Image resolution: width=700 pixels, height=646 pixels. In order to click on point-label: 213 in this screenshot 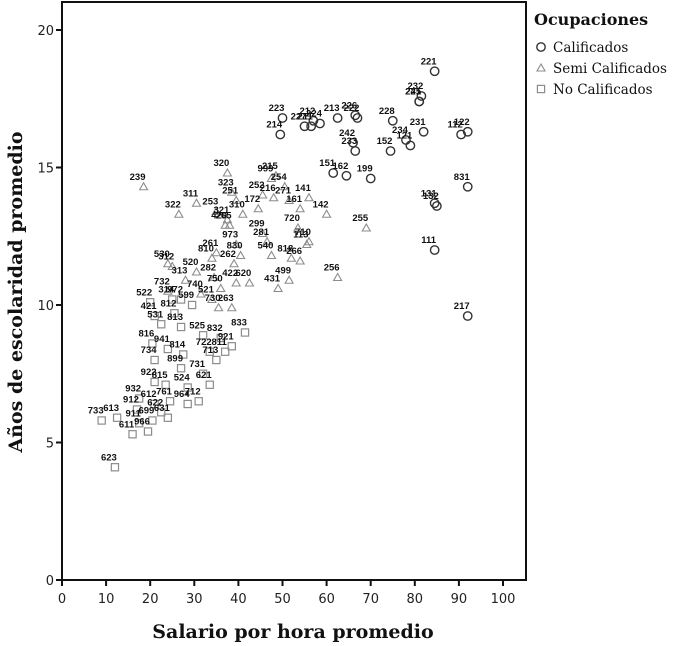, I will do `click(332, 108)`.